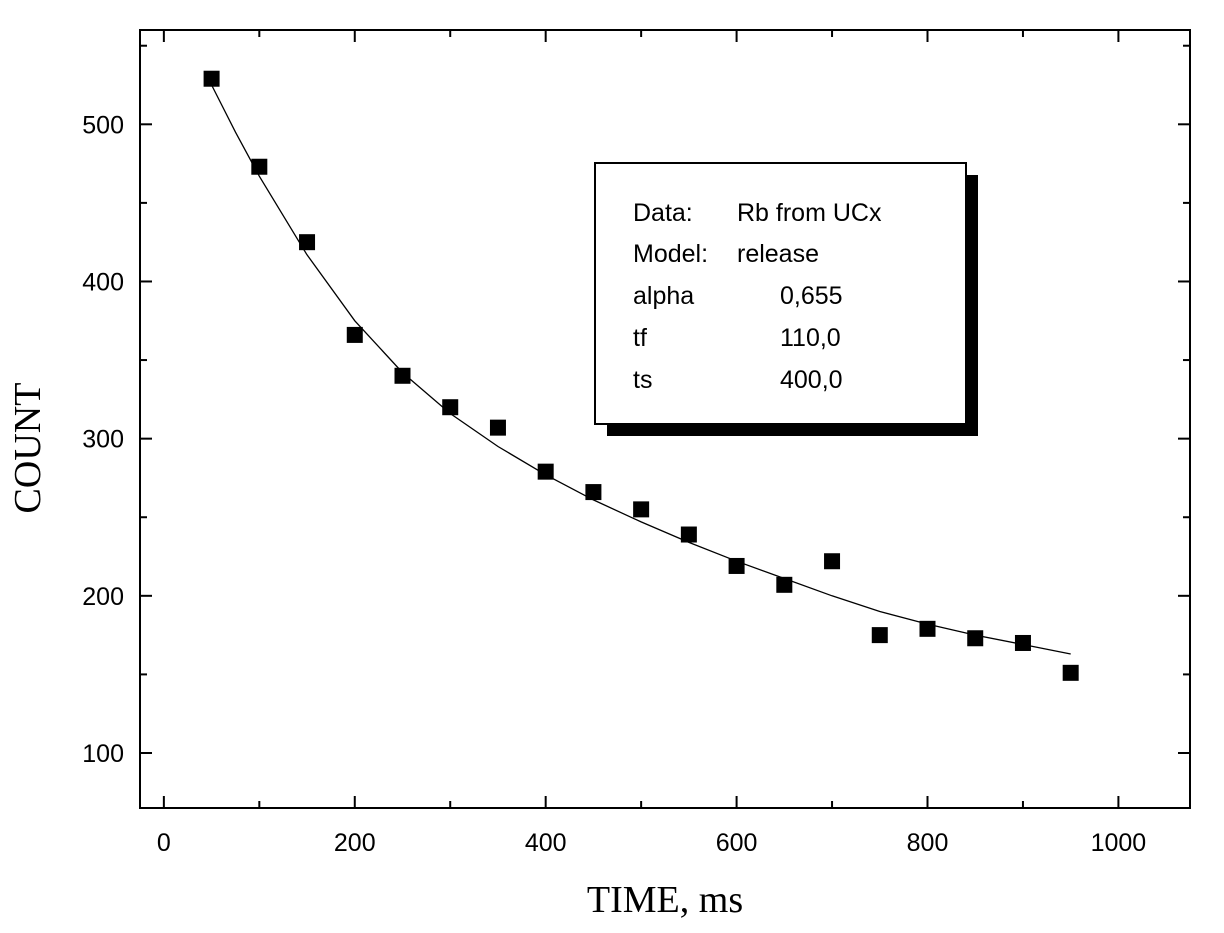  I want to click on info-value-ts: 400,0, so click(811, 380).